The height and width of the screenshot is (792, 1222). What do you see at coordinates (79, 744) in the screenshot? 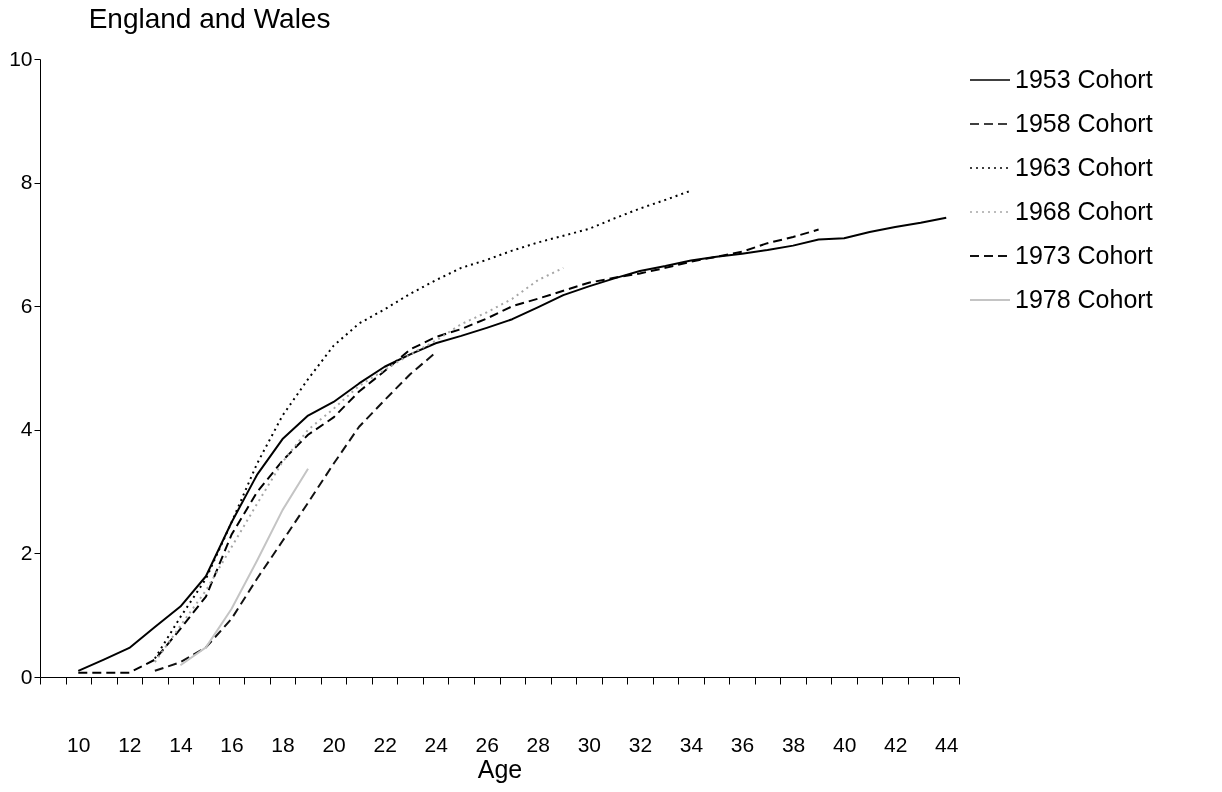
I see `x-tick-label: 10` at bounding box center [79, 744].